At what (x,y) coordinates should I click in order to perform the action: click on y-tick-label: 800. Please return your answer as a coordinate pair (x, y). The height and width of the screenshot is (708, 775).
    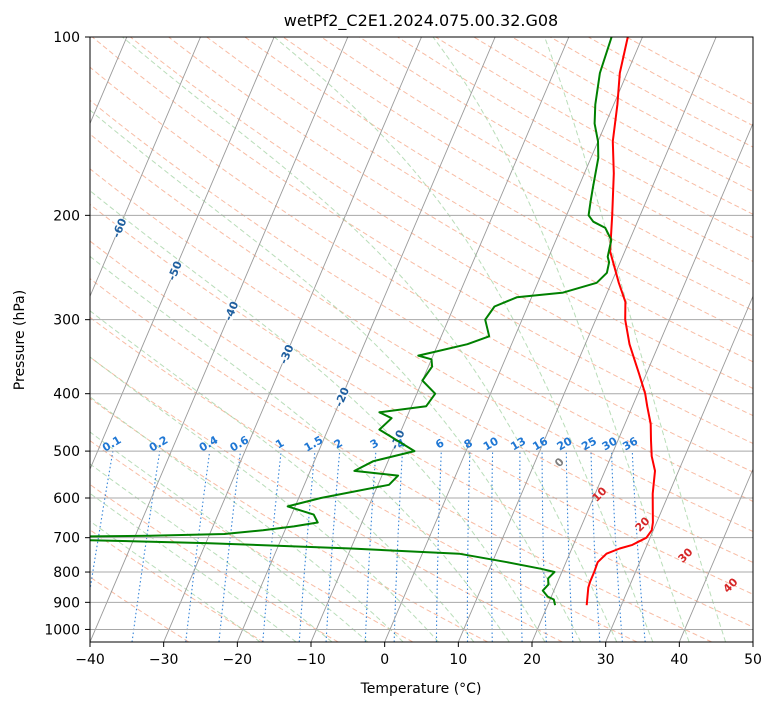
    Looking at the image, I should click on (66, 573).